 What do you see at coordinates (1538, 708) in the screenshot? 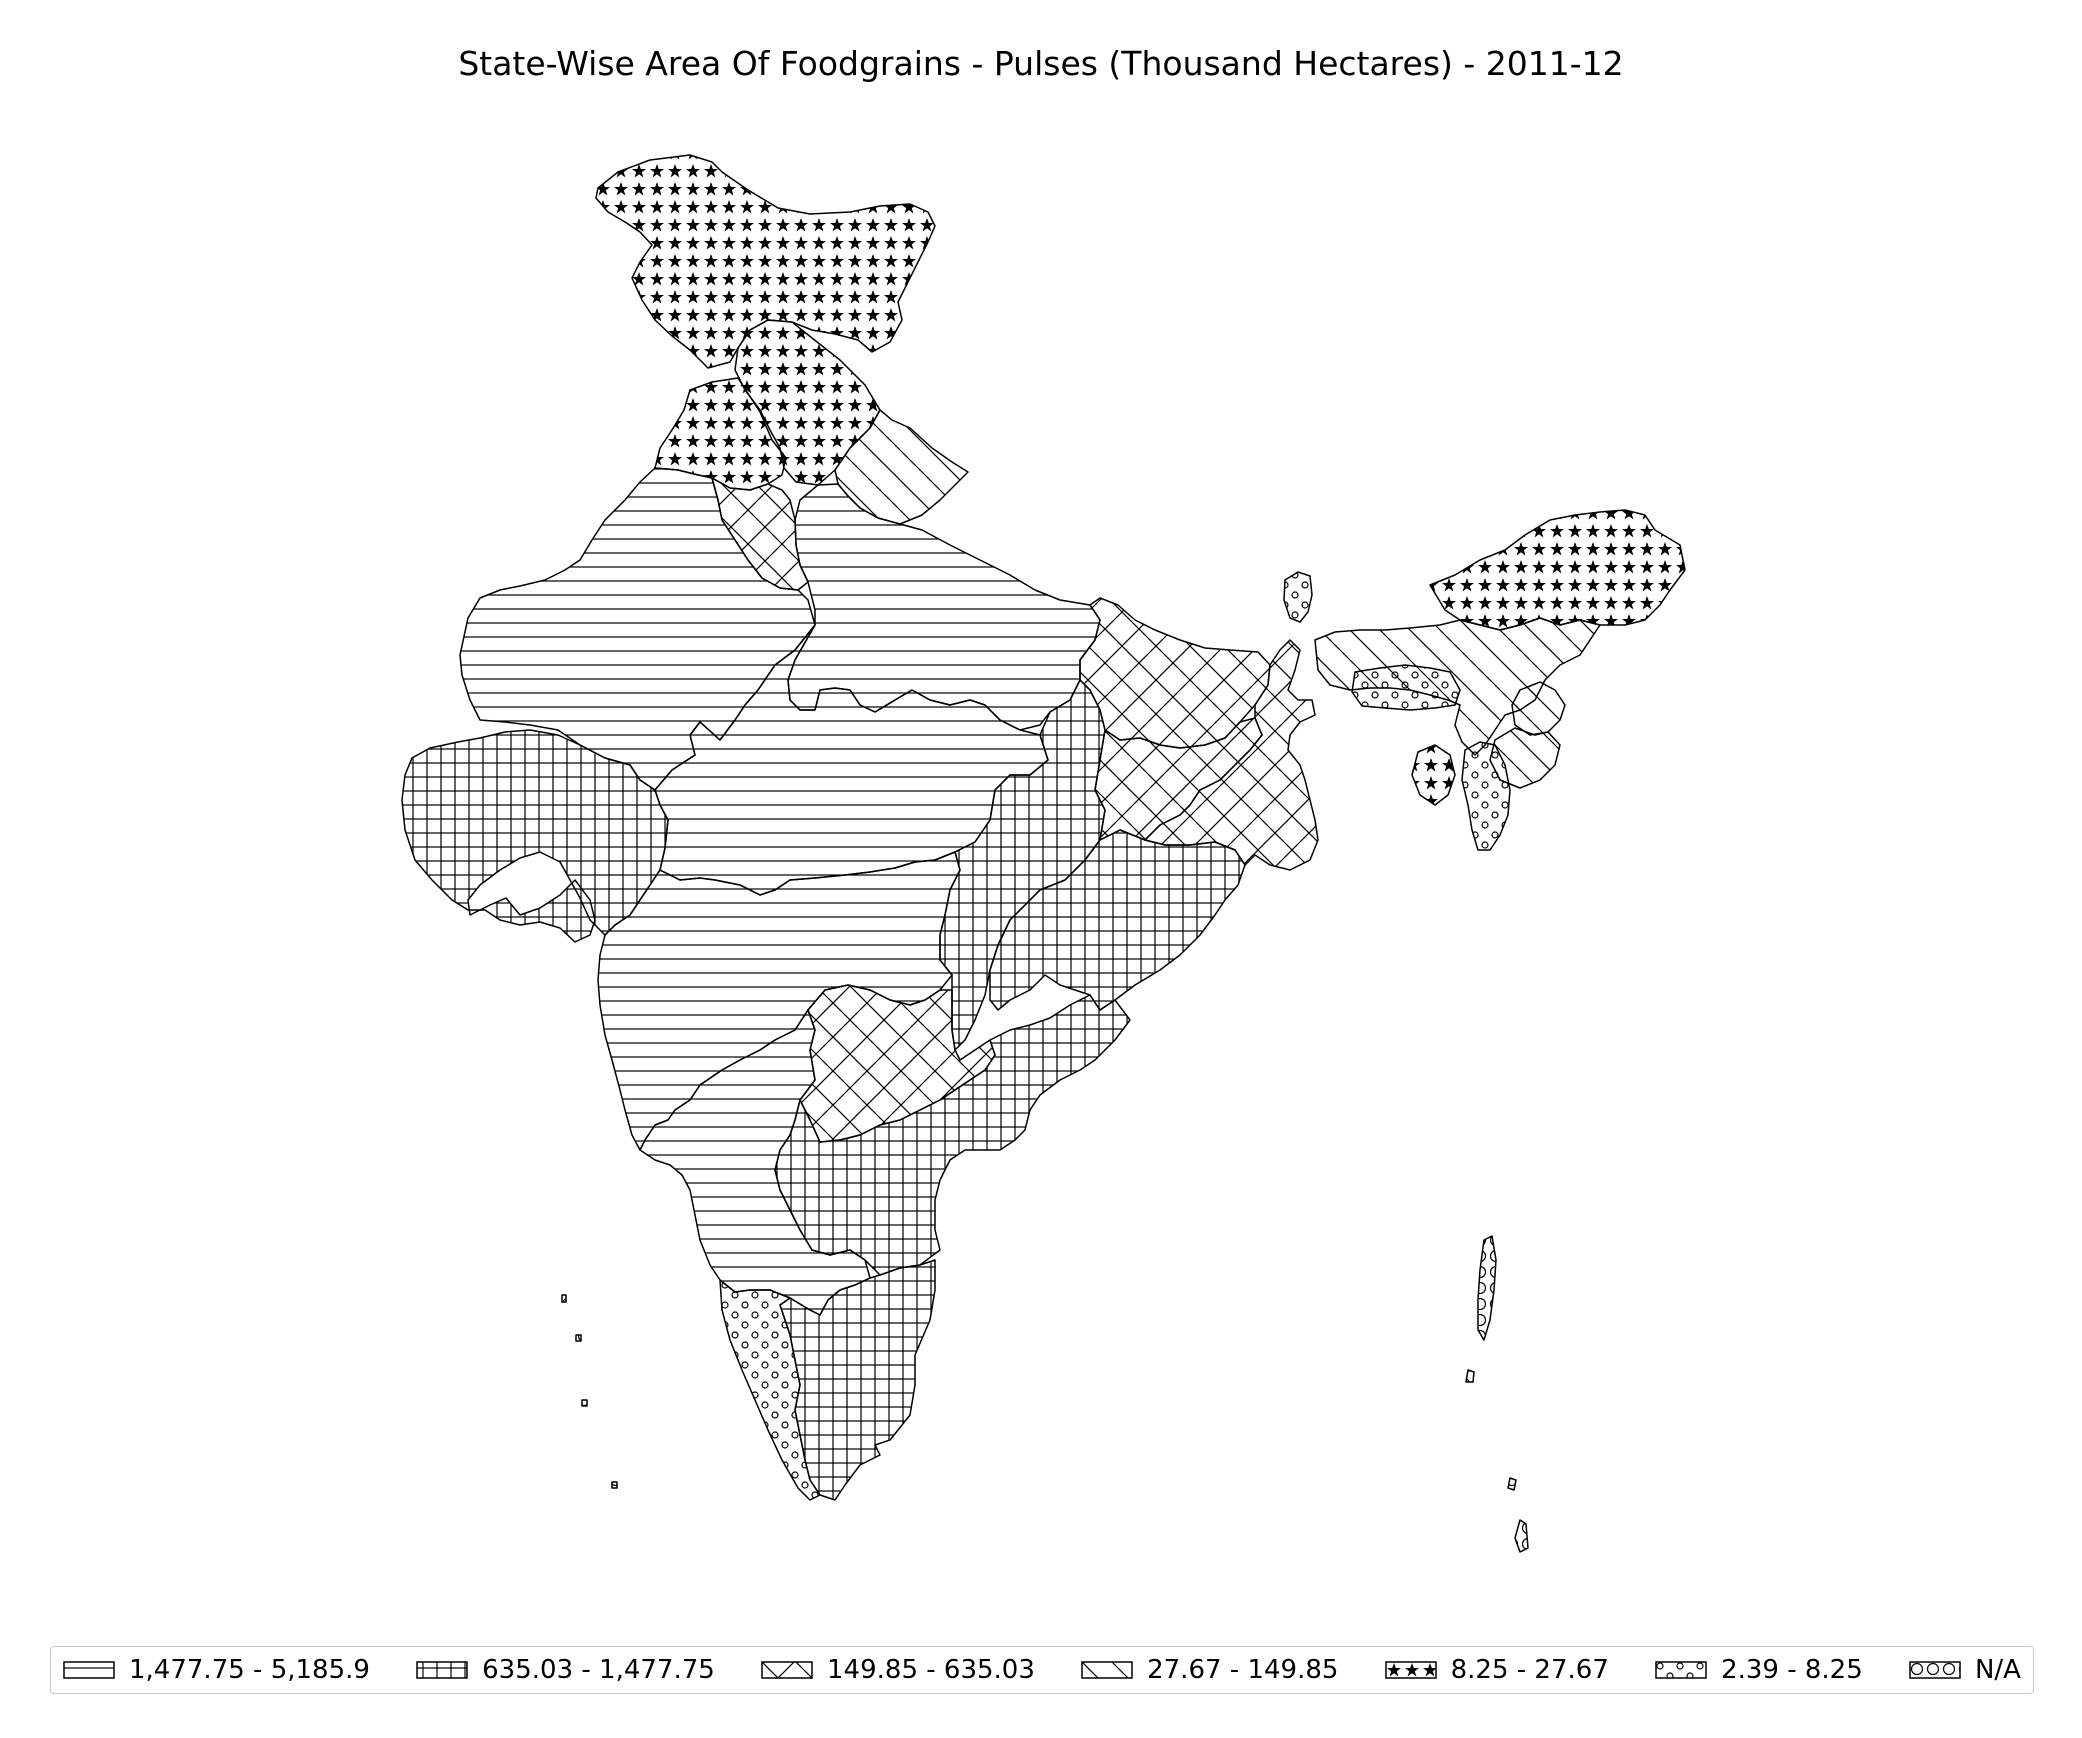
I see `region-nagaland` at bounding box center [1538, 708].